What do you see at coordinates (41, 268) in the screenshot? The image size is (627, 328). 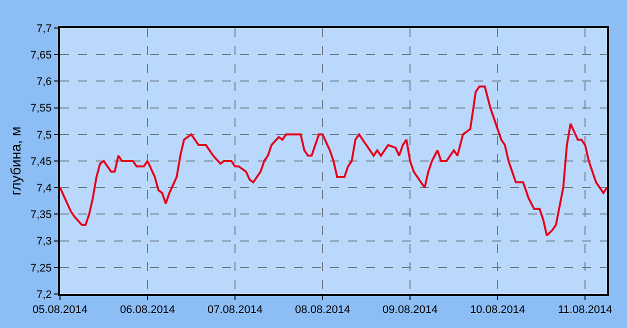 I see `y-tick-label: 7,25` at bounding box center [41, 268].